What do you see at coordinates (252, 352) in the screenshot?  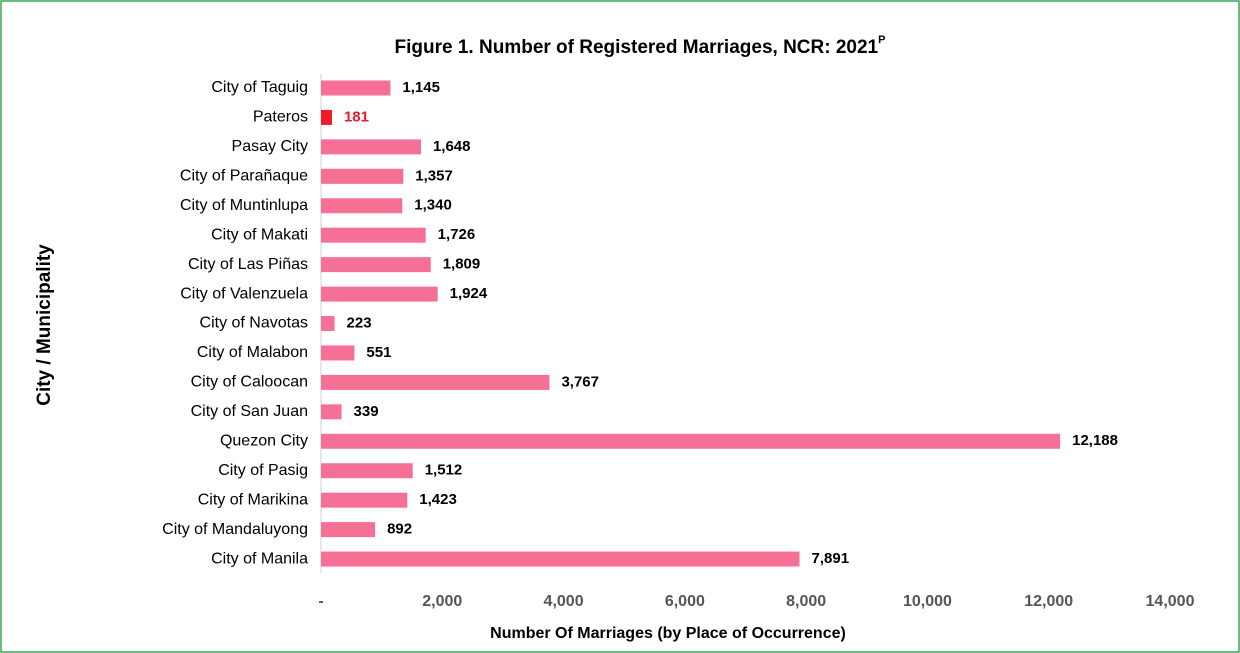 I see `y-tick-label: City of Malabon` at bounding box center [252, 352].